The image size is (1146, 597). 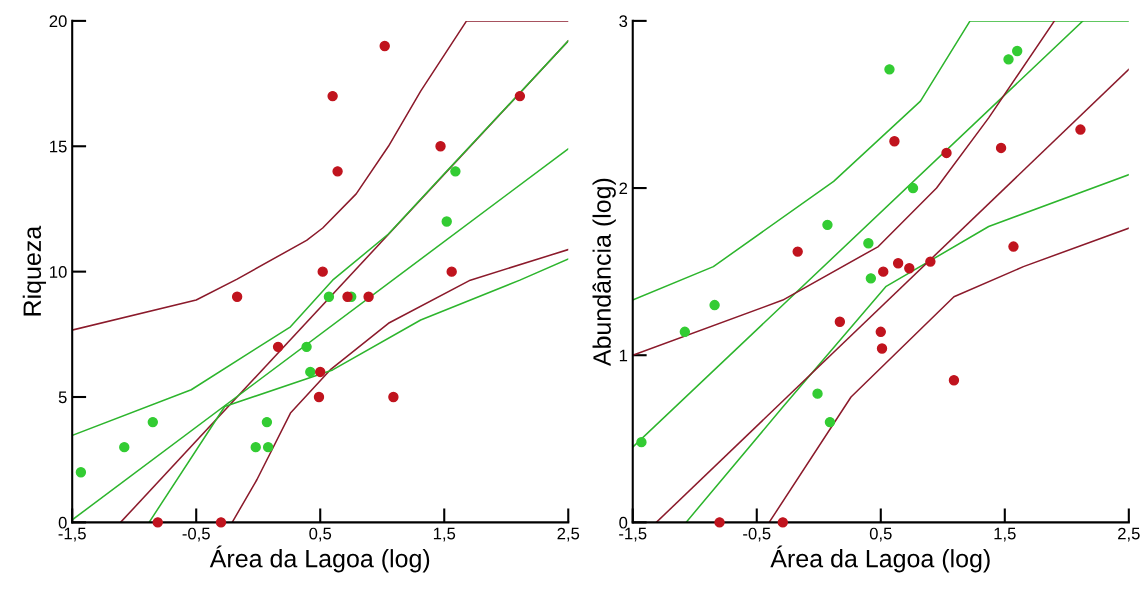 I want to click on y-tick-label: 15, so click(x=58, y=146).